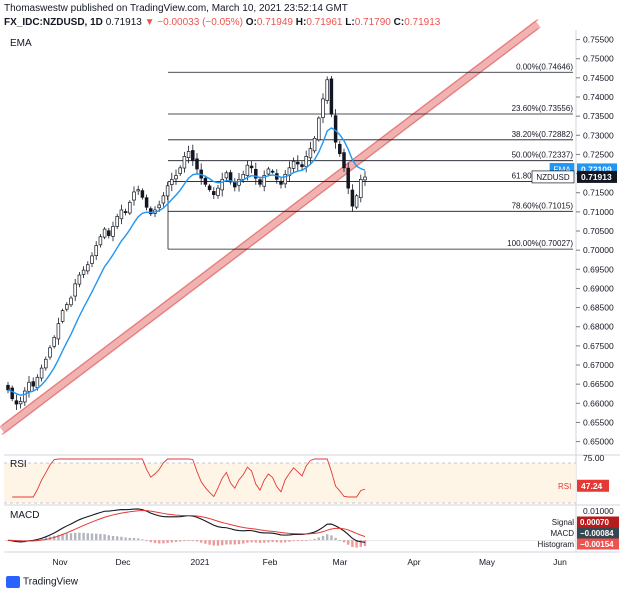 This screenshot has height=594, width=624. I want to click on macd-tag-value: −0.00154, so click(597, 544).